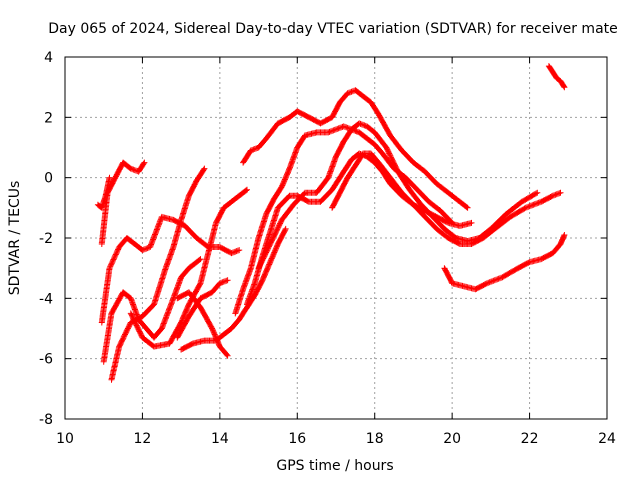  I want to click on x-tick-label: 24, so click(607, 439).